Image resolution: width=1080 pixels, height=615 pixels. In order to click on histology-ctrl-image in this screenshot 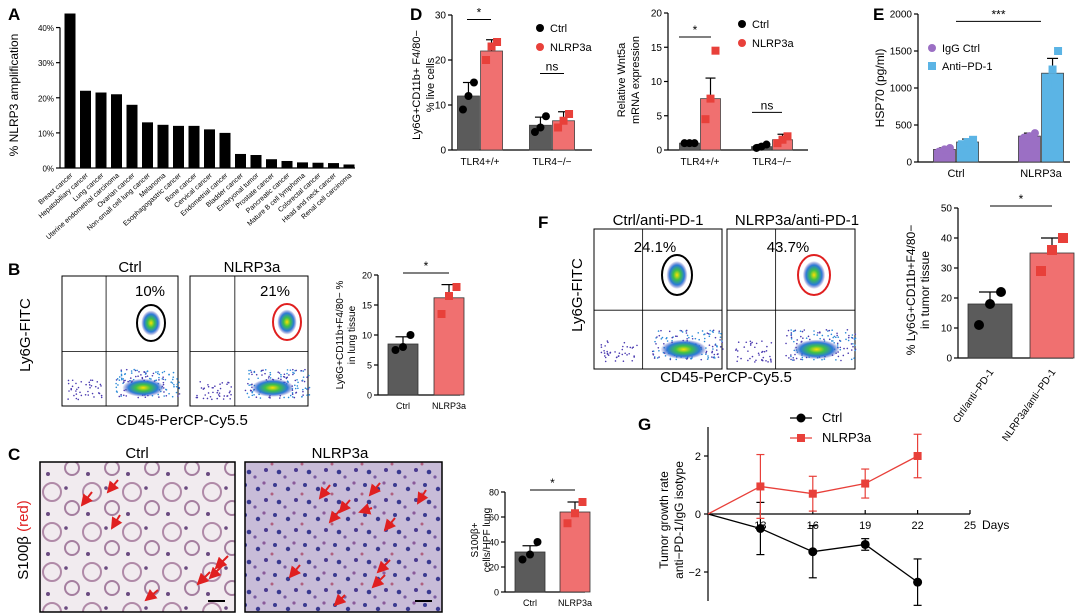, I will do `click(137, 537)`.